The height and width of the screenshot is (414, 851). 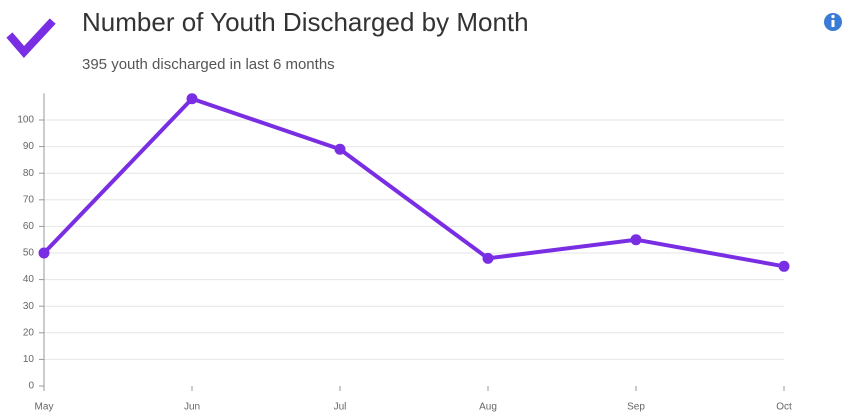 What do you see at coordinates (31, 386) in the screenshot?
I see `y-tick-label: 0` at bounding box center [31, 386].